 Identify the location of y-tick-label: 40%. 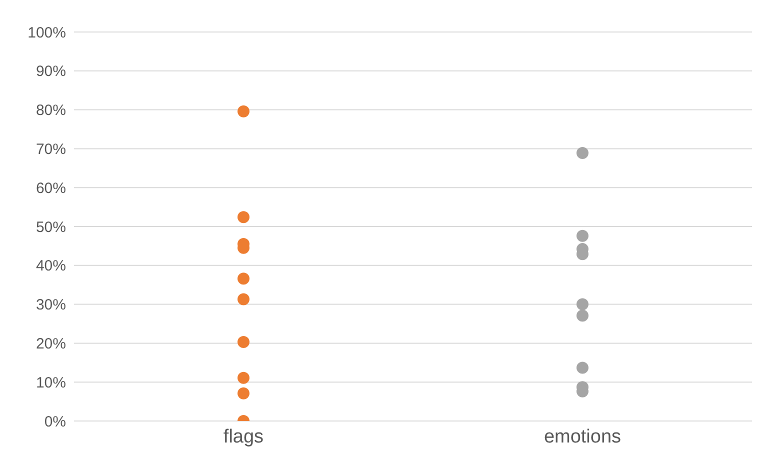
(51, 266).